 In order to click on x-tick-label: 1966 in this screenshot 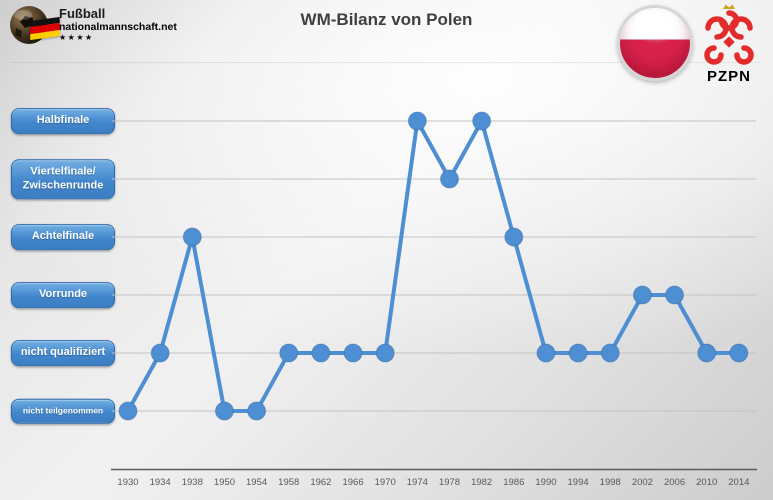, I will do `click(352, 482)`.